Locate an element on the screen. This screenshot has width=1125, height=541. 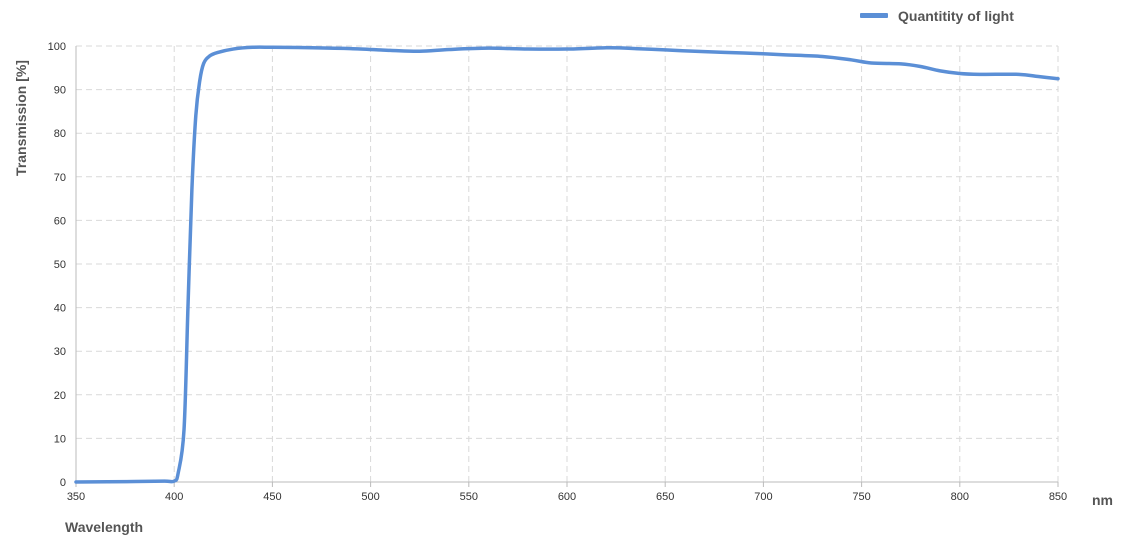
y-tick-label: 100 is located at coordinates (57, 47).